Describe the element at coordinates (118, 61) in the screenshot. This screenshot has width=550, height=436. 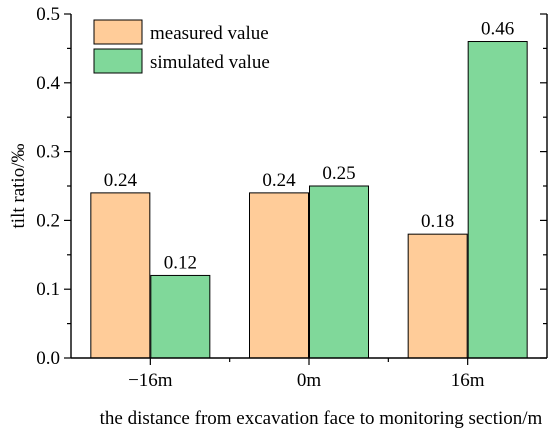
I see `legend-swatch-simulated` at that location.